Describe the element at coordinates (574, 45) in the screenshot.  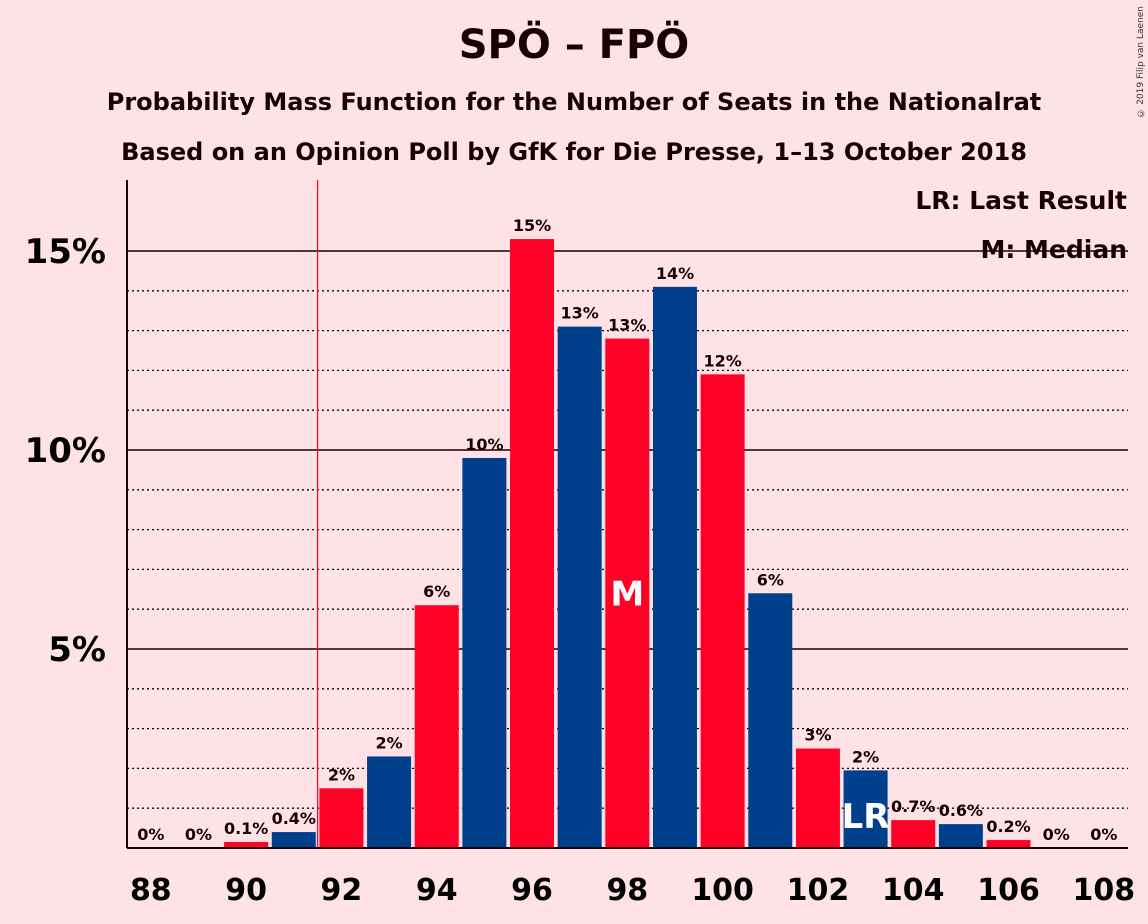
I see `chart-title: SPÖ – FPÖ` at that location.